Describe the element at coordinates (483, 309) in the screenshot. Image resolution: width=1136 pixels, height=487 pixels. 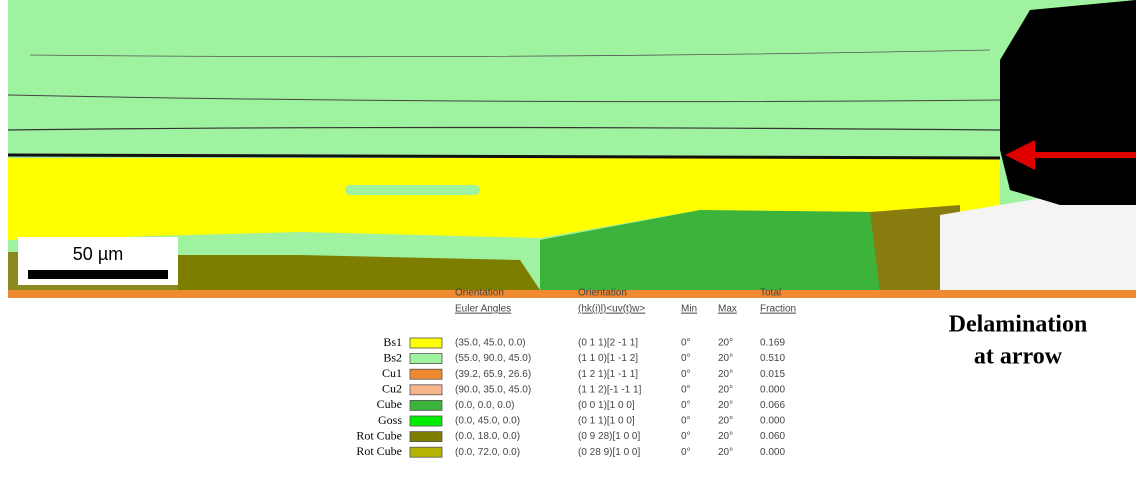
I see `column-header: Euler Angles` at that location.